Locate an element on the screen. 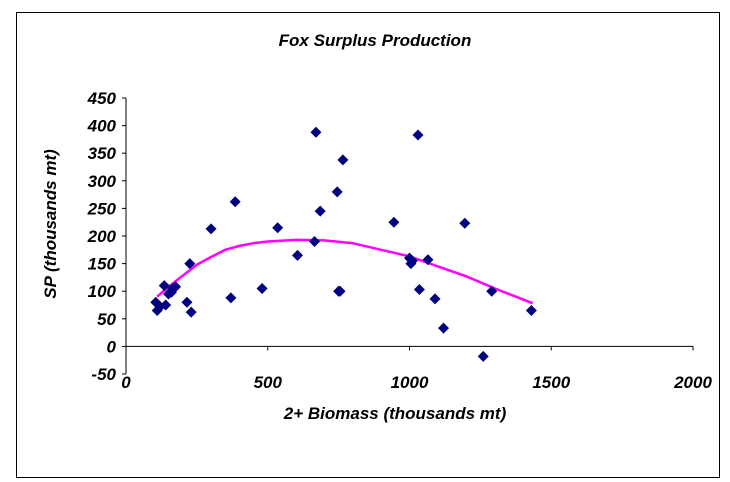 The height and width of the screenshot is (482, 730). y-tick-label: -50 is located at coordinates (103, 374).